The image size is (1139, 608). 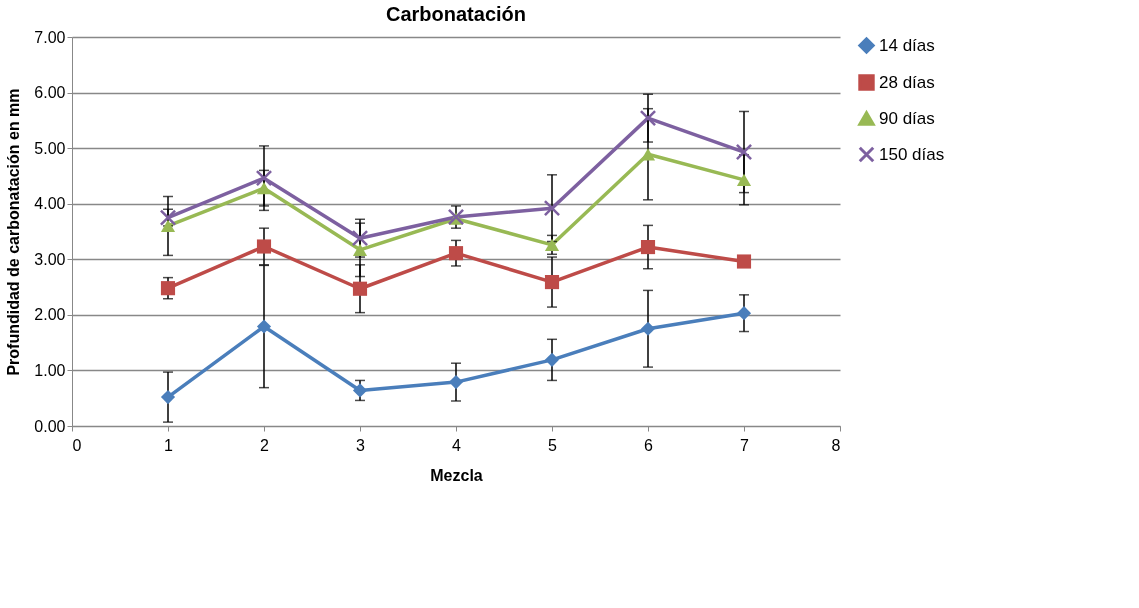 I want to click on x-tick-label: 2, so click(x=265, y=445).